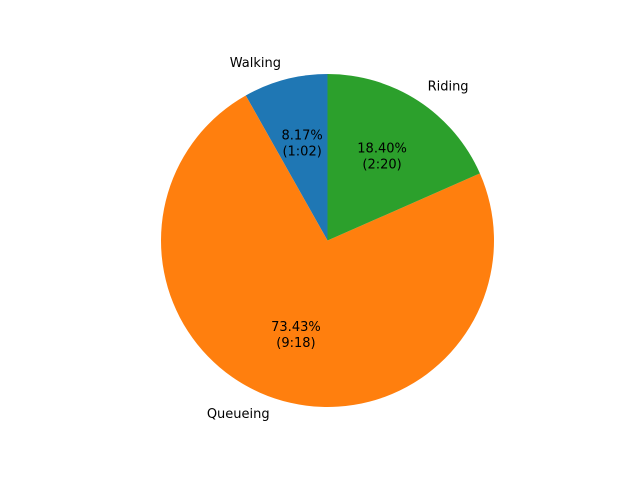 The height and width of the screenshot is (480, 640). Describe the element at coordinates (382, 148) in the screenshot. I see `slice-percent-riding: 18.40%` at that location.